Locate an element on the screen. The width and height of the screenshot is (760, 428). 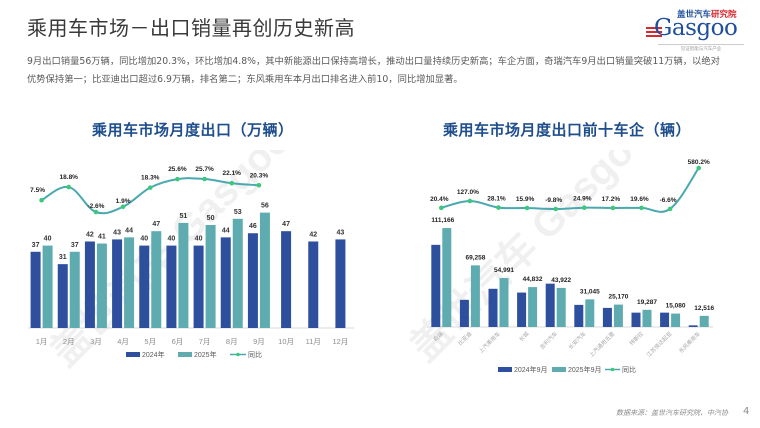
bar-2025-label: 40 is located at coordinates (48, 239).